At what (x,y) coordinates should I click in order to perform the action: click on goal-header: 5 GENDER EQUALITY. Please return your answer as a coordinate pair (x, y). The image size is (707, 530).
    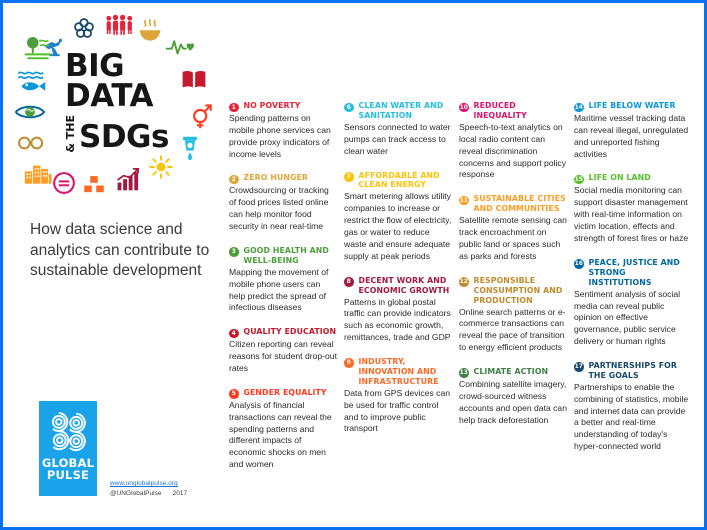
    Looking at the image, I should click on (283, 393).